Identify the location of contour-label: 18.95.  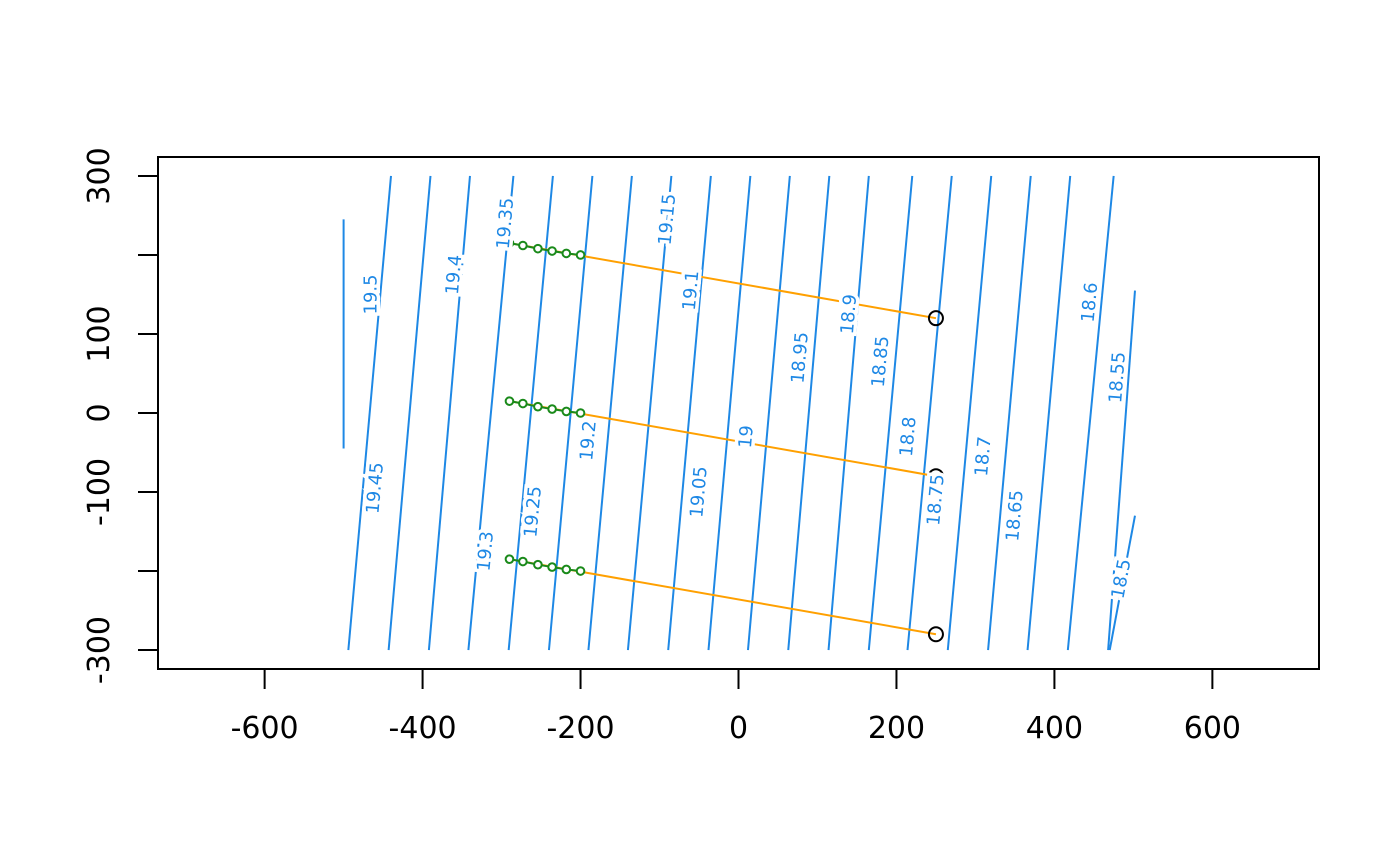
(799, 357).